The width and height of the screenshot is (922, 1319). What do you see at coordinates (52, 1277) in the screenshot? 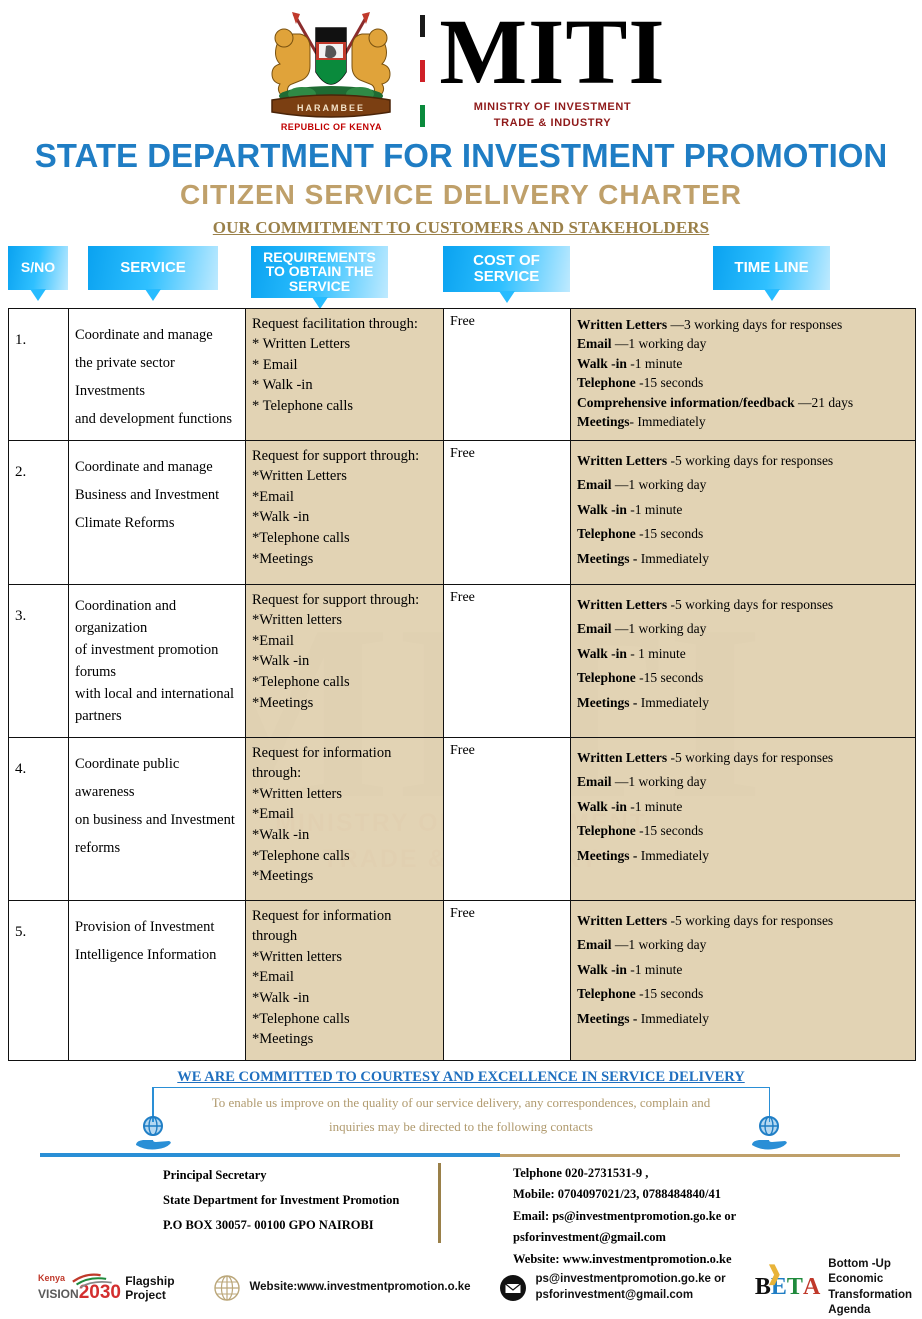
I see `vision-kenya-label: Kenya` at bounding box center [52, 1277].